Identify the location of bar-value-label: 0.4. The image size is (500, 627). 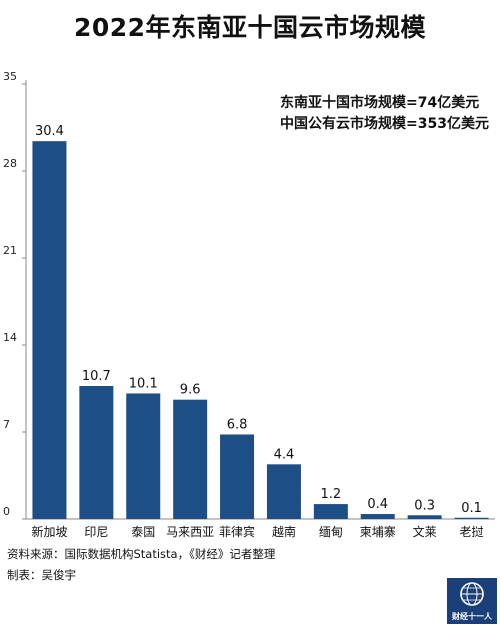
(377, 504).